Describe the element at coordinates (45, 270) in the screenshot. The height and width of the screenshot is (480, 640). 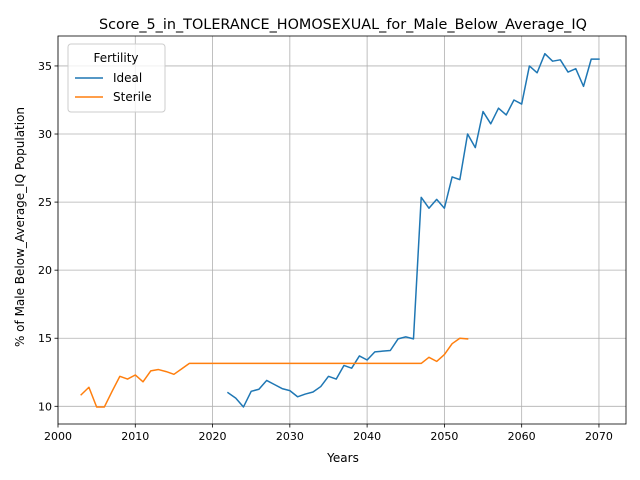
I see `y-tick-label: 20` at that location.